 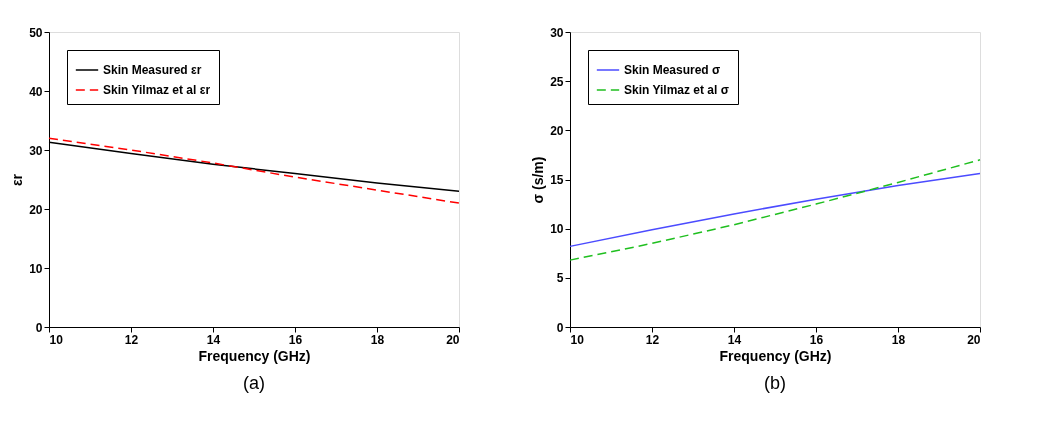 I want to click on y-tick-label: 5, so click(x=560, y=278).